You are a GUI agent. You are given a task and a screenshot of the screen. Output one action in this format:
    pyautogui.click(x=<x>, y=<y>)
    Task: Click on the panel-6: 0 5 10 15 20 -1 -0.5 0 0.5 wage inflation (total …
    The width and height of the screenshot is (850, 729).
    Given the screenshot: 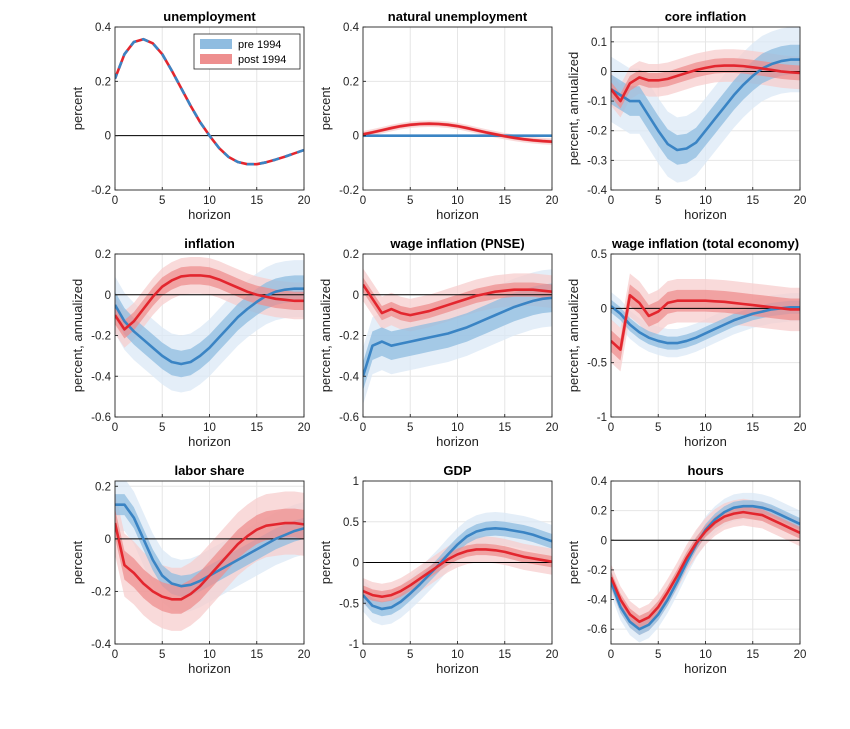 What is the action you would take?
    pyautogui.click(x=686, y=342)
    